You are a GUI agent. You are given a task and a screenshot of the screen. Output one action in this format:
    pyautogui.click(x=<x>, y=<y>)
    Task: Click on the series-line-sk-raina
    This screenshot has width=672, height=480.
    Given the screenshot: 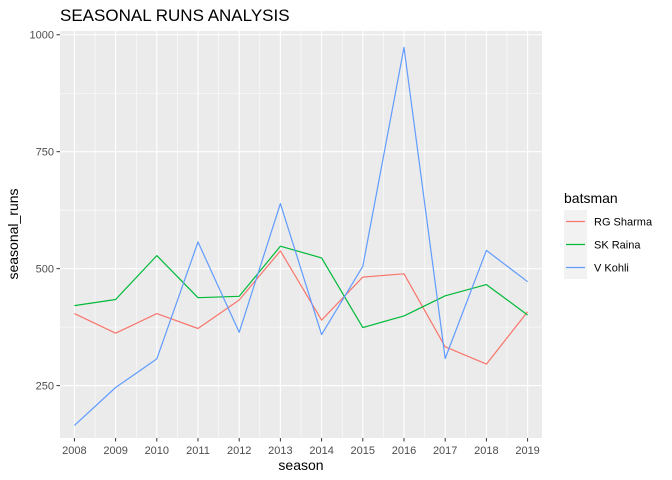 What is the action you would take?
    pyautogui.click(x=301, y=287)
    